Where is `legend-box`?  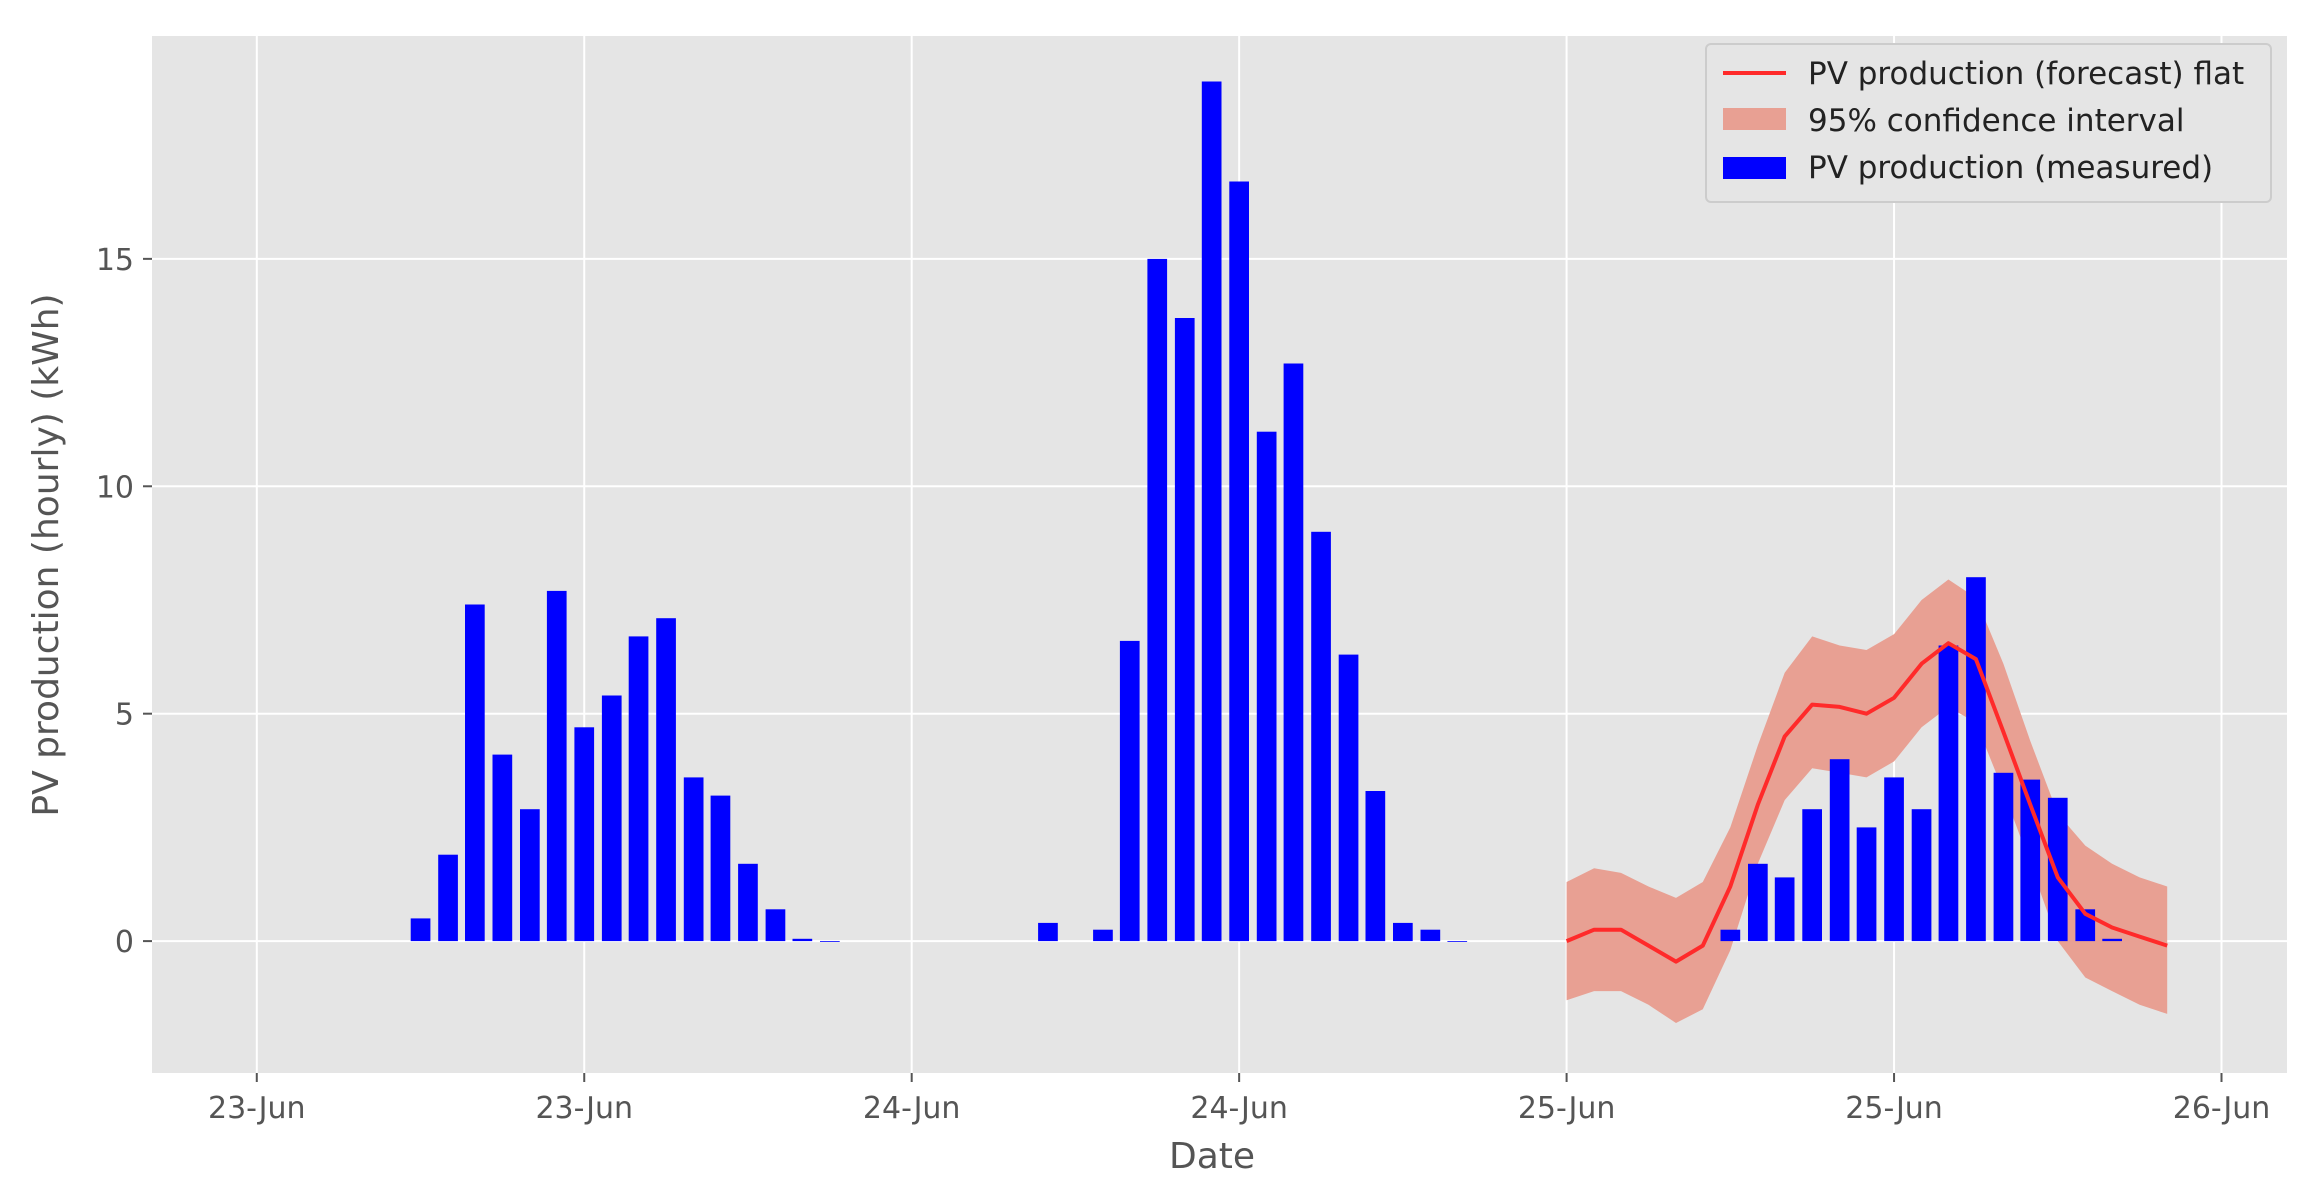 legend-box is located at coordinates (1988, 123).